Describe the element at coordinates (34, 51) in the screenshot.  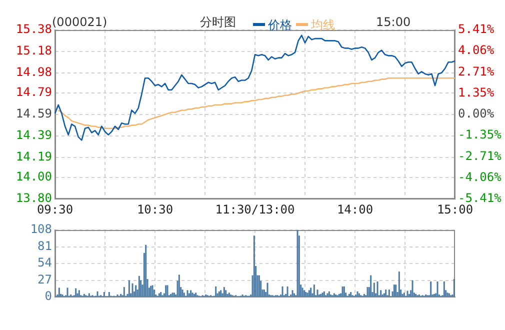
I see `y-tick-label: 15.18` at that location.